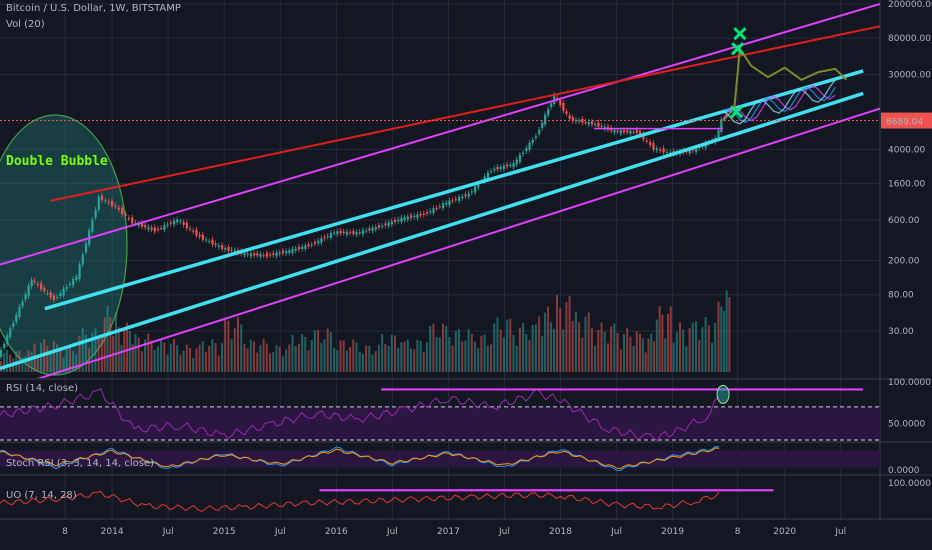 Image resolution: width=932 pixels, height=550 pixels. I want to click on y-tick-label: 80.00, so click(901, 296).